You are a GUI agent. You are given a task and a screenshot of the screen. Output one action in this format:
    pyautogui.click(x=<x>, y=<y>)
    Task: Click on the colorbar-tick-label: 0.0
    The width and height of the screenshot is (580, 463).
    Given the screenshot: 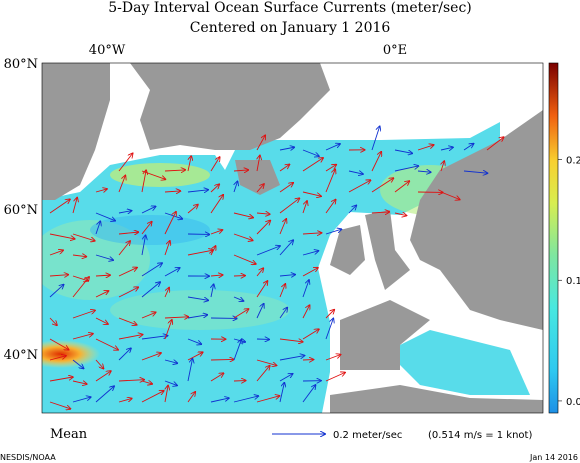 What is the action you would take?
    pyautogui.click(x=573, y=402)
    